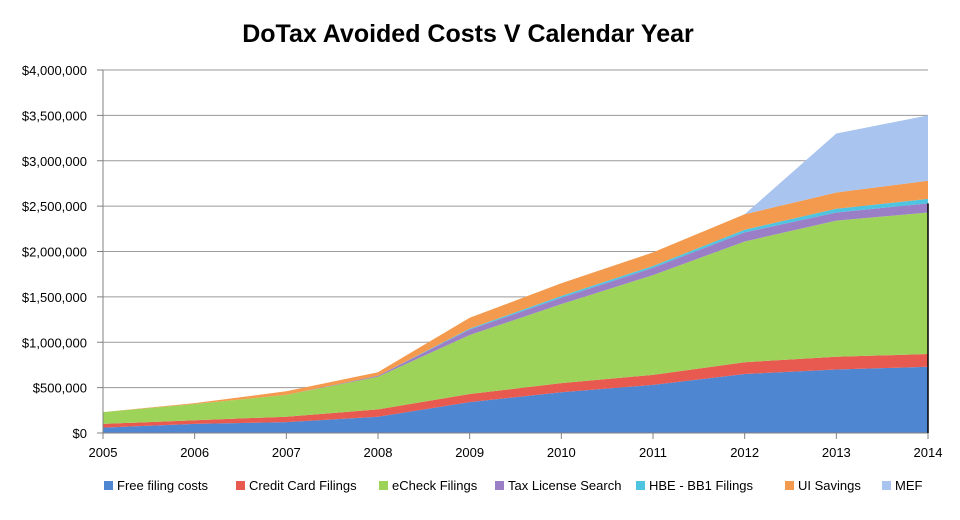 Image resolution: width=960 pixels, height=520 pixels. What do you see at coordinates (909, 485) in the screenshot?
I see `legend-label-mef: MEF` at bounding box center [909, 485].